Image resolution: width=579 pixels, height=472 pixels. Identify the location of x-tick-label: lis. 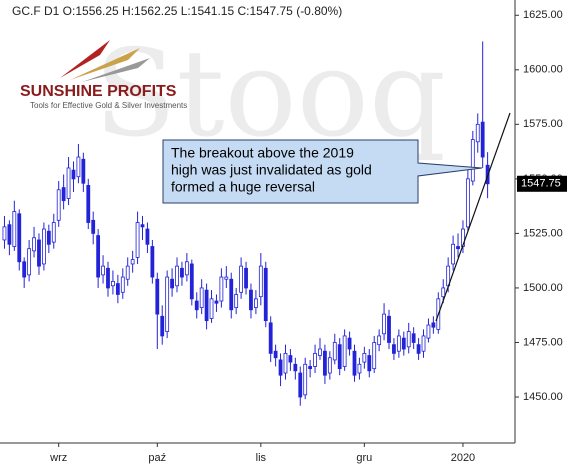
(261, 458).